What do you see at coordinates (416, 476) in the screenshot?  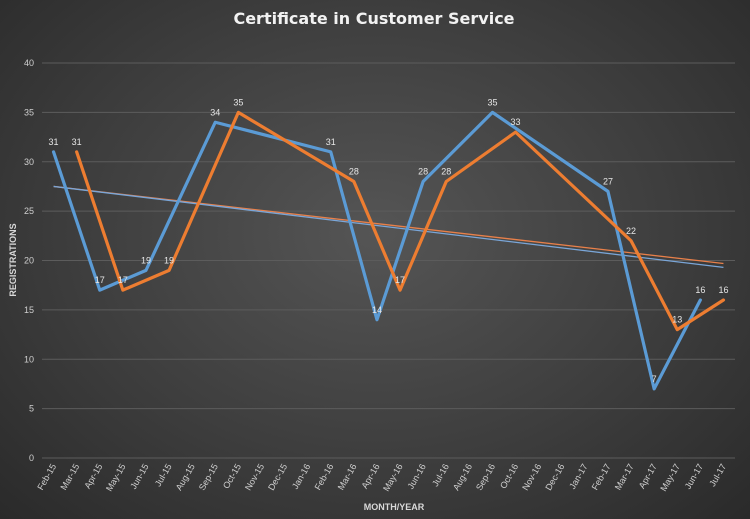 I see `x-tick-label: Jun-16` at bounding box center [416, 476].